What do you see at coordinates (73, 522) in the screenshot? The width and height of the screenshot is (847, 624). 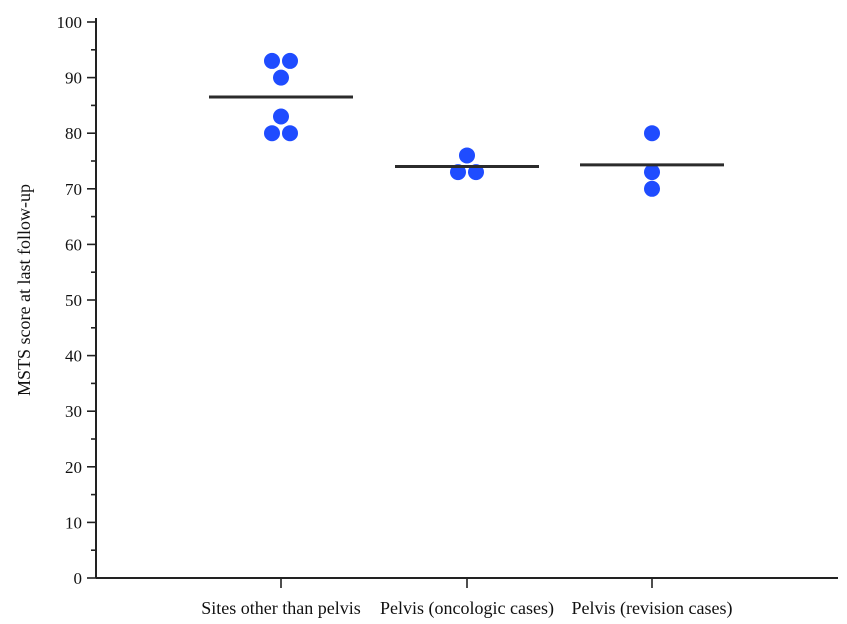 I see `y-tick-label: 10` at bounding box center [73, 522].